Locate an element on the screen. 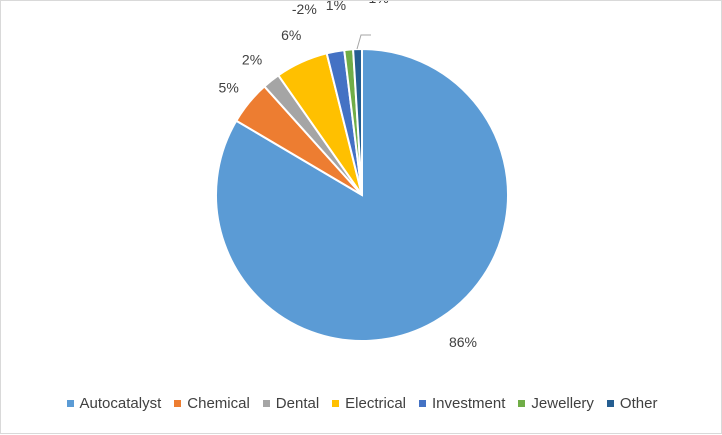 This screenshot has width=722, height=435. legend-swatch-chemical is located at coordinates (178, 403).